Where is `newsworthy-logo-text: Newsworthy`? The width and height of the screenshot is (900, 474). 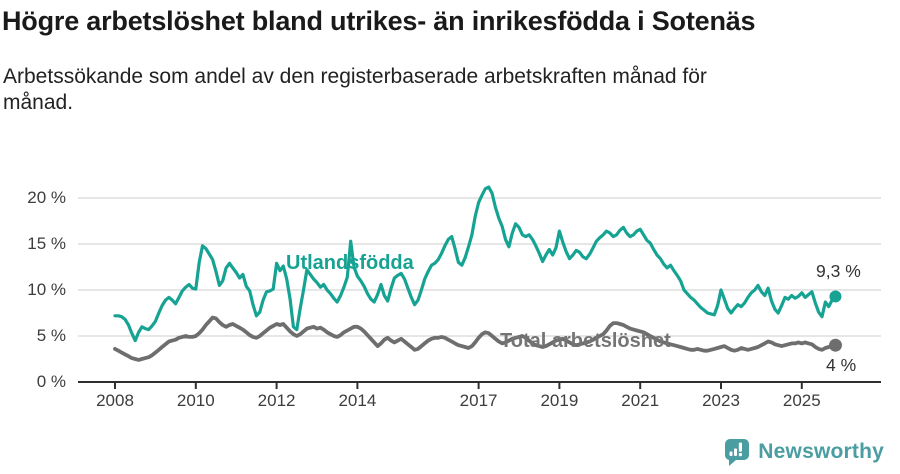
newsworthy-logo-text: Newsworthy is located at coordinates (821, 451).